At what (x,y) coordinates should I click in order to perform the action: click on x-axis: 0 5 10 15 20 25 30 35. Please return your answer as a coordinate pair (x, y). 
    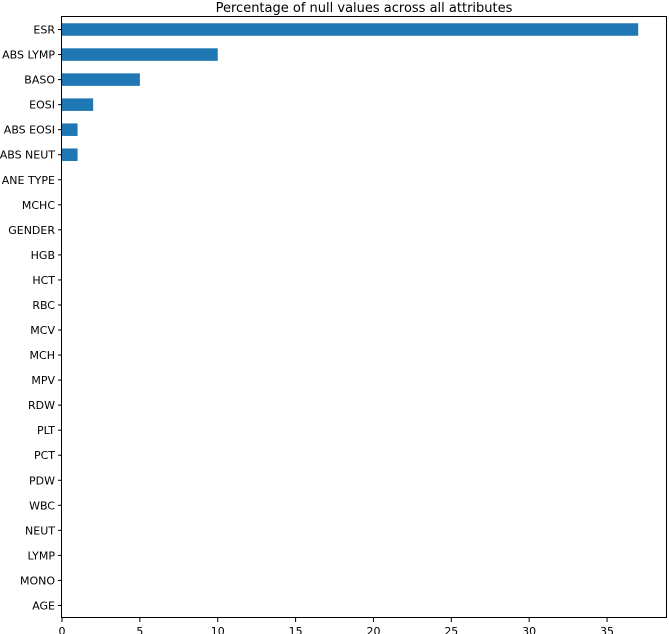
    Looking at the image, I should click on (336, 626).